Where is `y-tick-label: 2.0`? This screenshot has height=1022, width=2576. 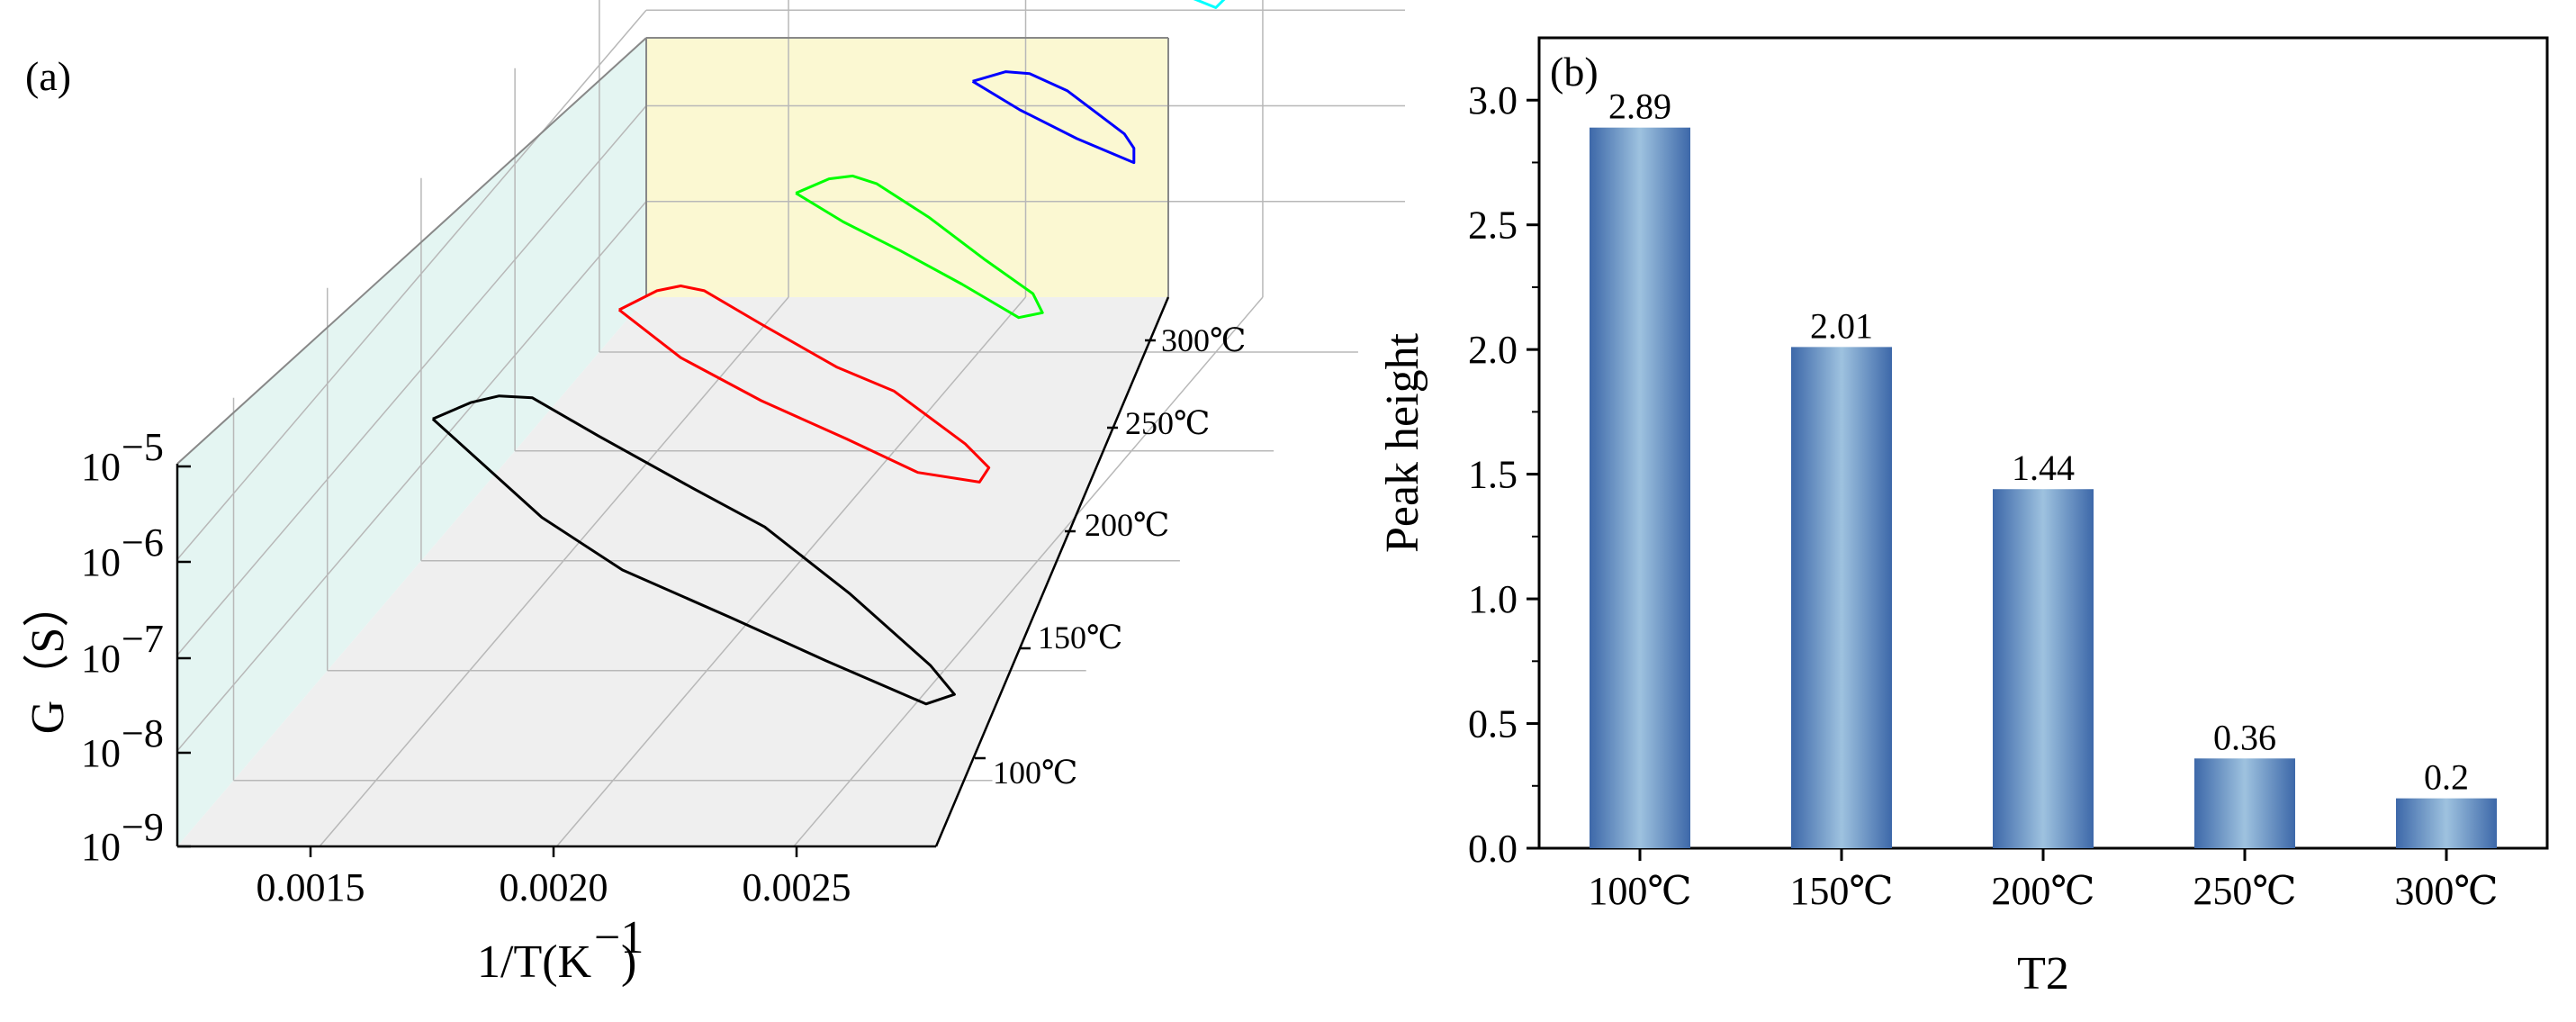
y-tick-label: 2.0 is located at coordinates (1493, 350).